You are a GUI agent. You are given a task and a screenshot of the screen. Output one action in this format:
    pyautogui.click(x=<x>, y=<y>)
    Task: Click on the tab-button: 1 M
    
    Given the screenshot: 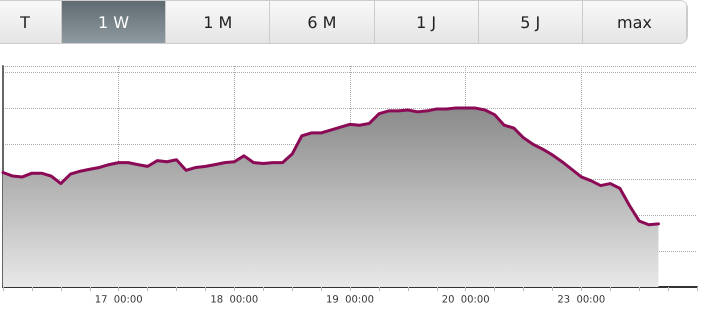 What is the action you would take?
    pyautogui.click(x=218, y=22)
    